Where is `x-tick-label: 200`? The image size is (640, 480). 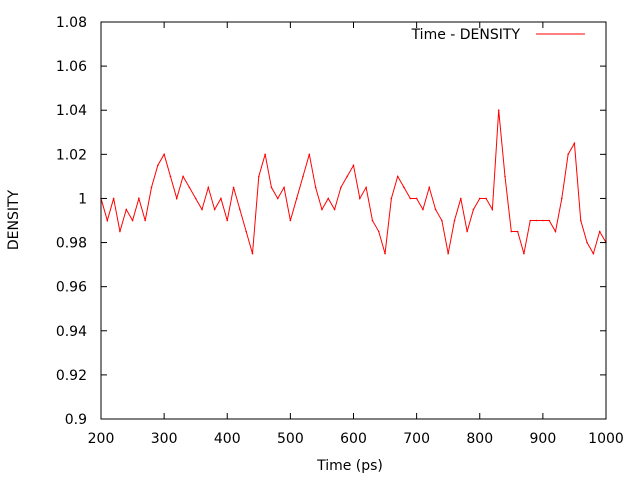
x-tick-label: 200 is located at coordinates (101, 439).